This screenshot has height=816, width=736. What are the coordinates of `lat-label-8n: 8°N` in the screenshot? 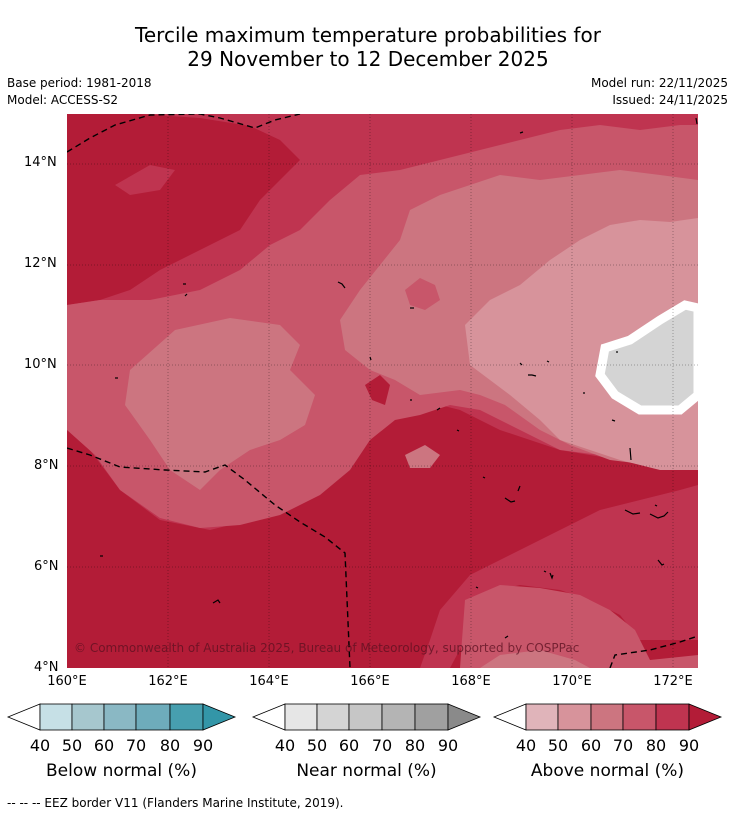 It's located at (46, 465).